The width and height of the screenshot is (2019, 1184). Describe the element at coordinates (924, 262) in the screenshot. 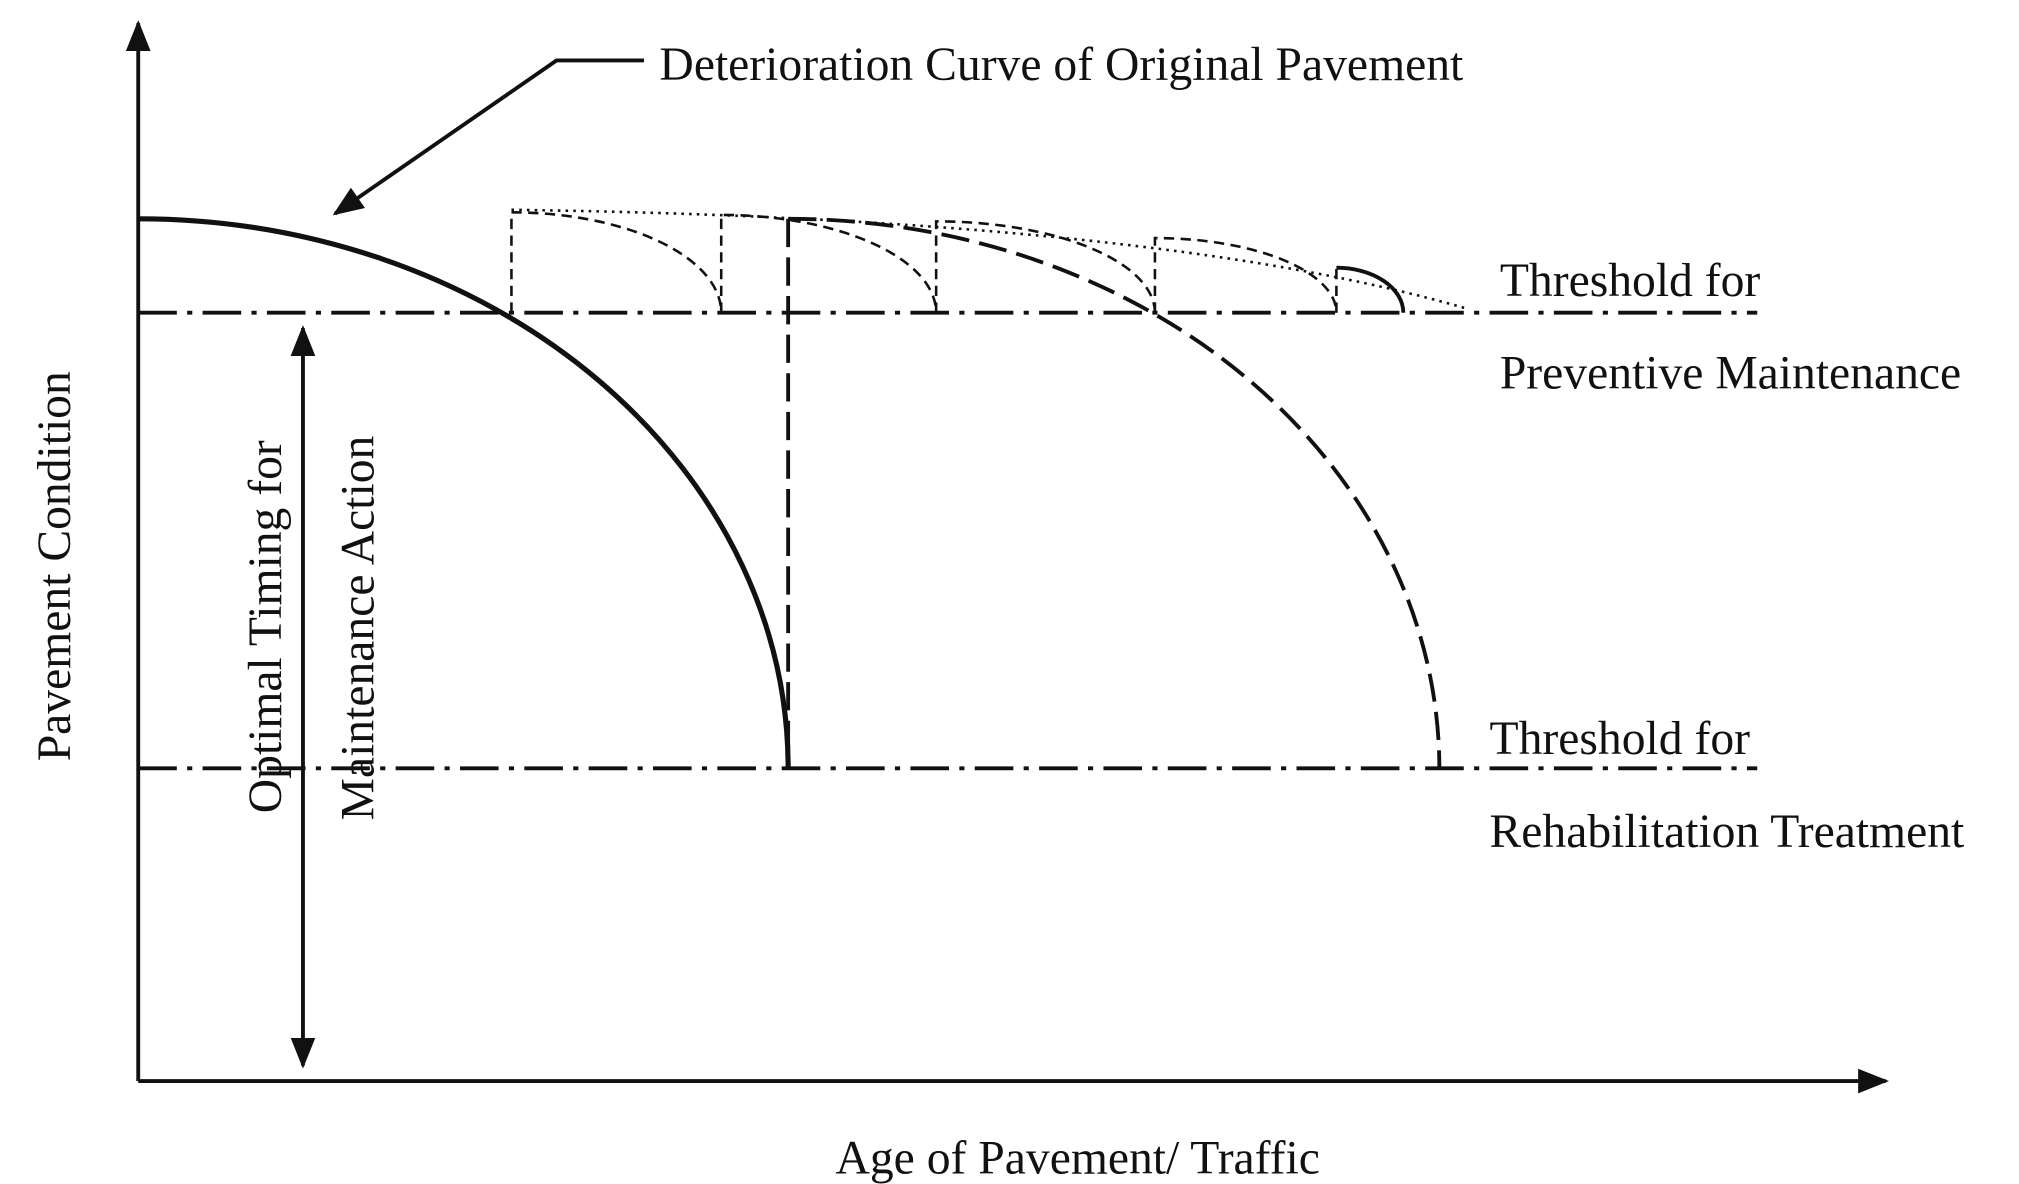

I see `preventive-cycles` at that location.